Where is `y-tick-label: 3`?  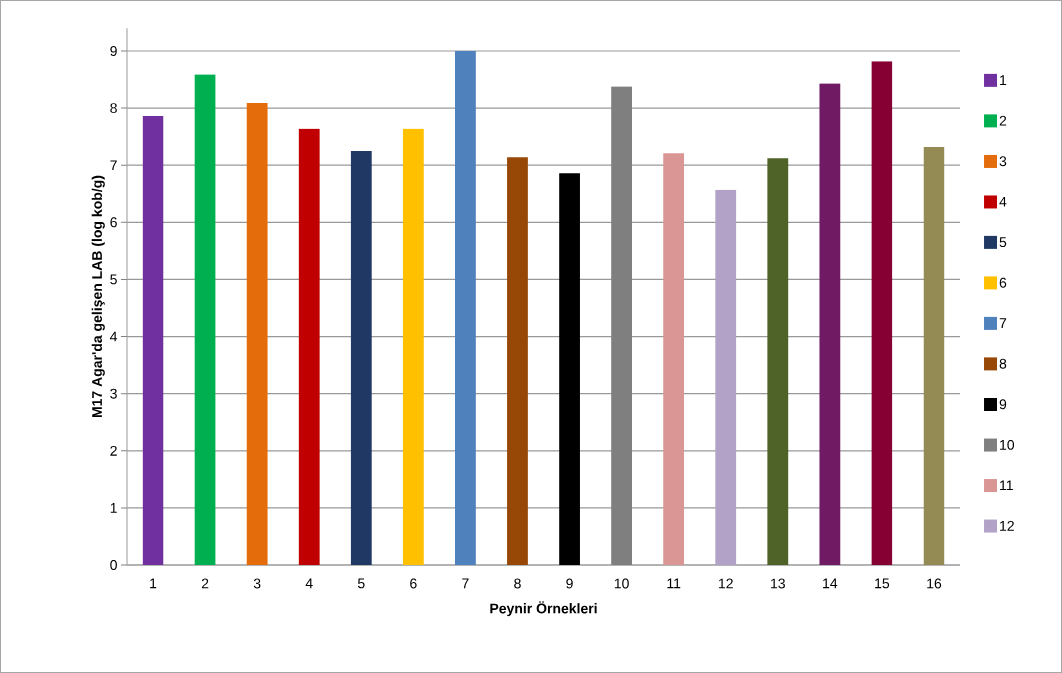
y-tick-label: 3 is located at coordinates (113, 393).